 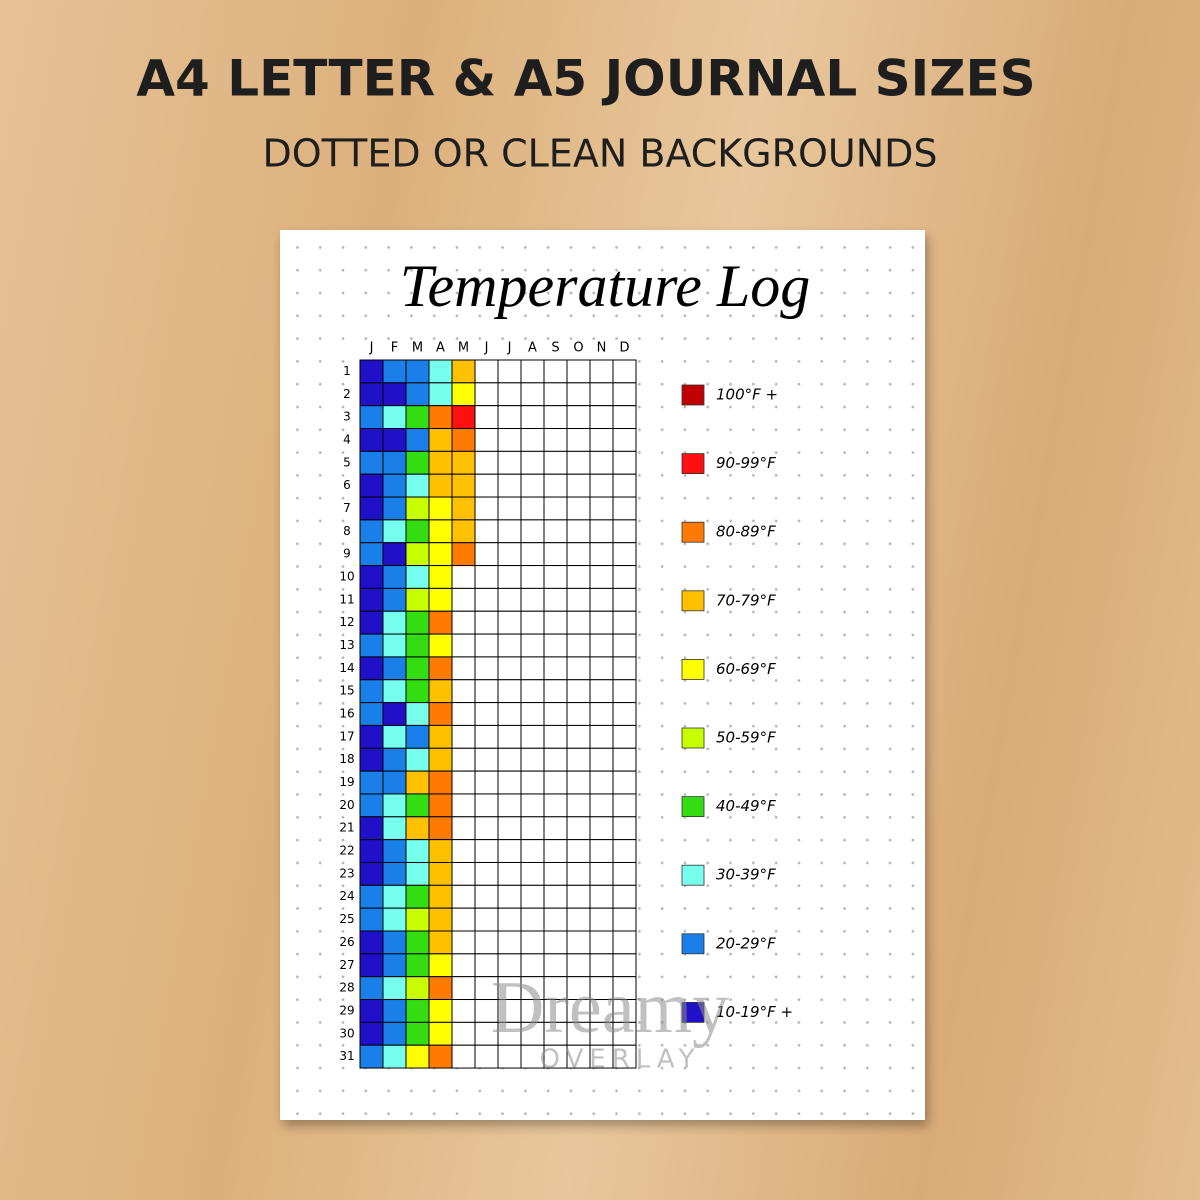 I want to click on day-label: 23, so click(x=346, y=873).